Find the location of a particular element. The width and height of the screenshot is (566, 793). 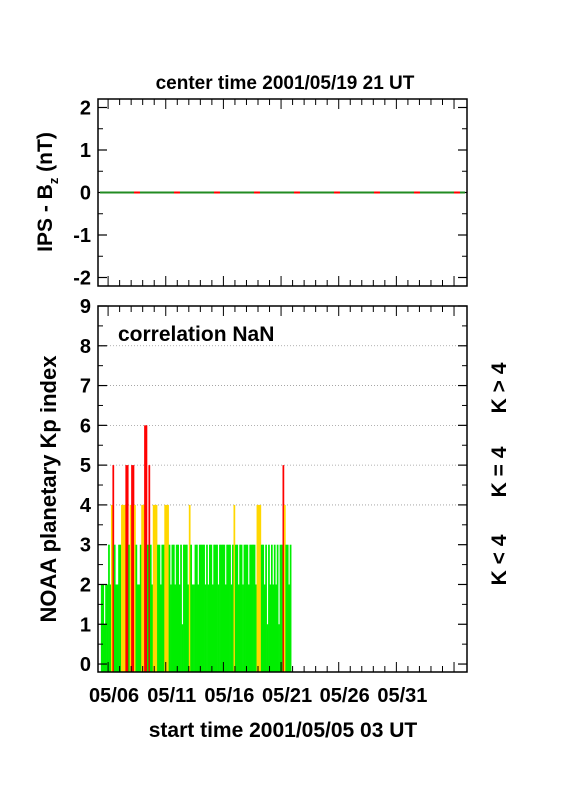

bottom-x-axis-label: start time 2001/05/05 03 UT is located at coordinates (283, 730).